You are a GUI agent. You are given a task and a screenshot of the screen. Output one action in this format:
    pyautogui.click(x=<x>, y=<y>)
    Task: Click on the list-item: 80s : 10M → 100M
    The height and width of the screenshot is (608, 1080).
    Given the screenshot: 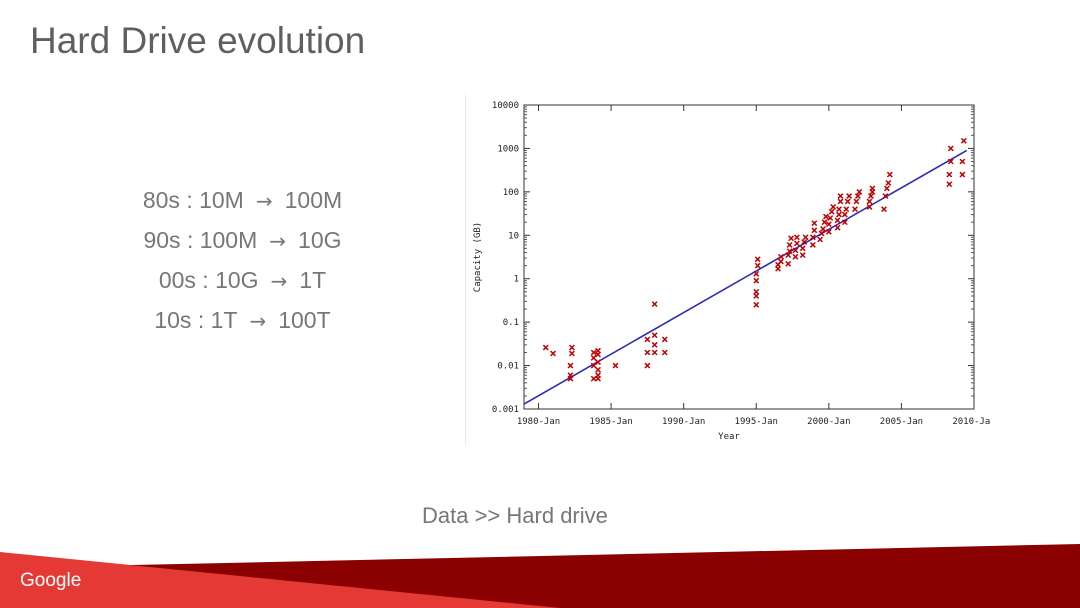 What is the action you would take?
    pyautogui.click(x=242, y=200)
    